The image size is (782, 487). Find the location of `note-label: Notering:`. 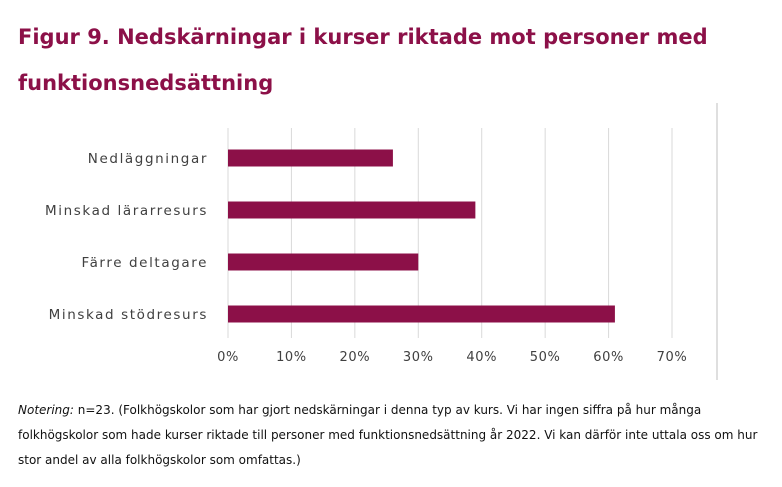

note-label: Notering: is located at coordinates (46, 410).